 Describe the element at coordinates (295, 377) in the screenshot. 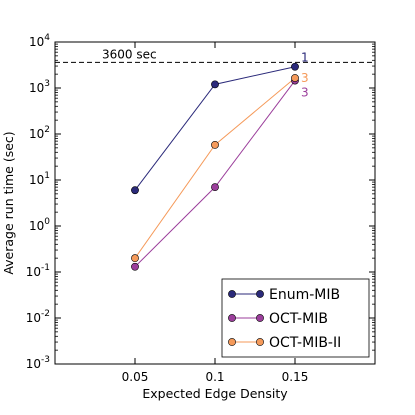

I see `x-tick-label: 0.15` at that location.